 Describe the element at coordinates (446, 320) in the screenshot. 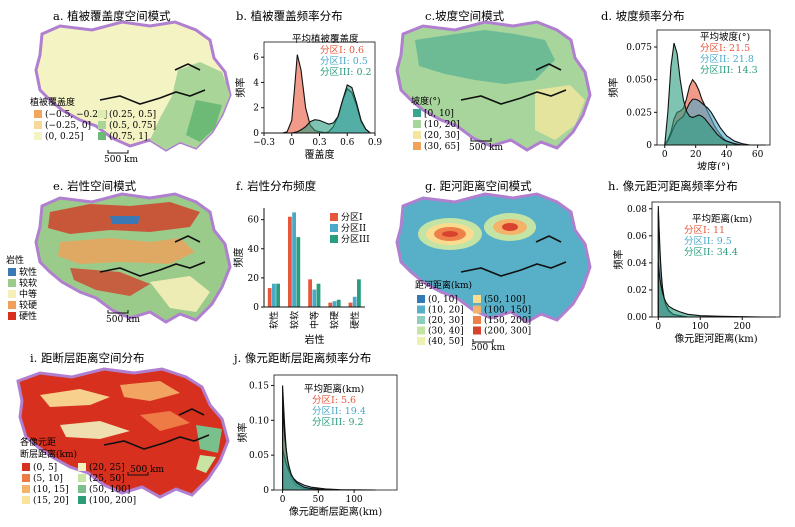

I see `legend-label: (20, 30]` at that location.